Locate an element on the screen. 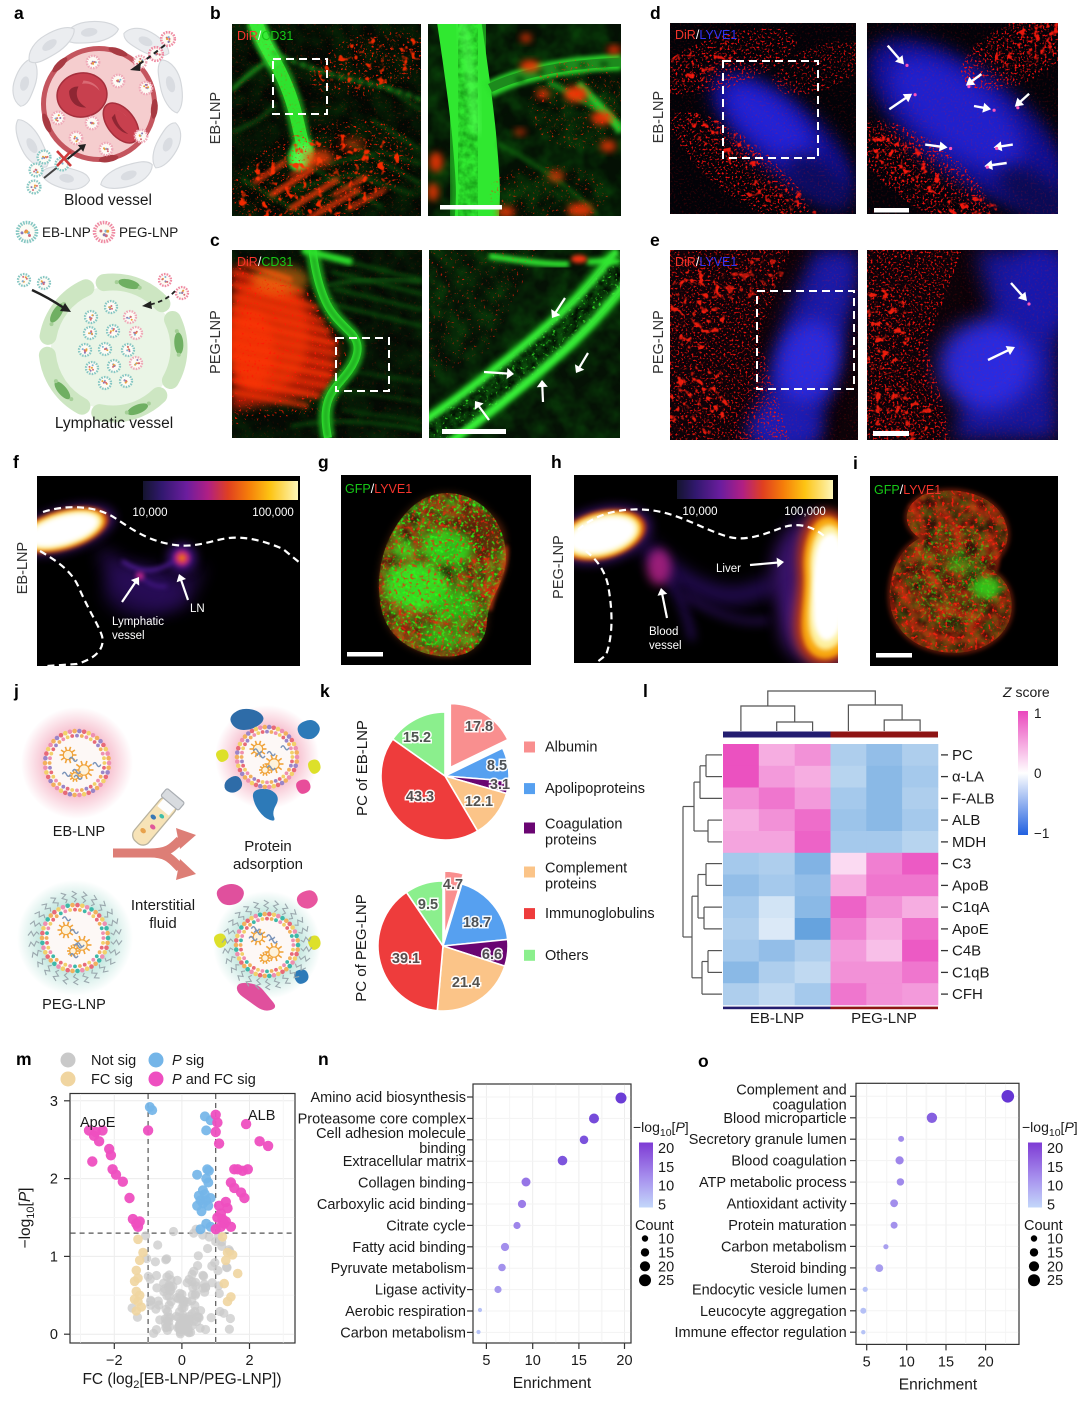  svg-text: CFH is located at coordinates (967, 994).